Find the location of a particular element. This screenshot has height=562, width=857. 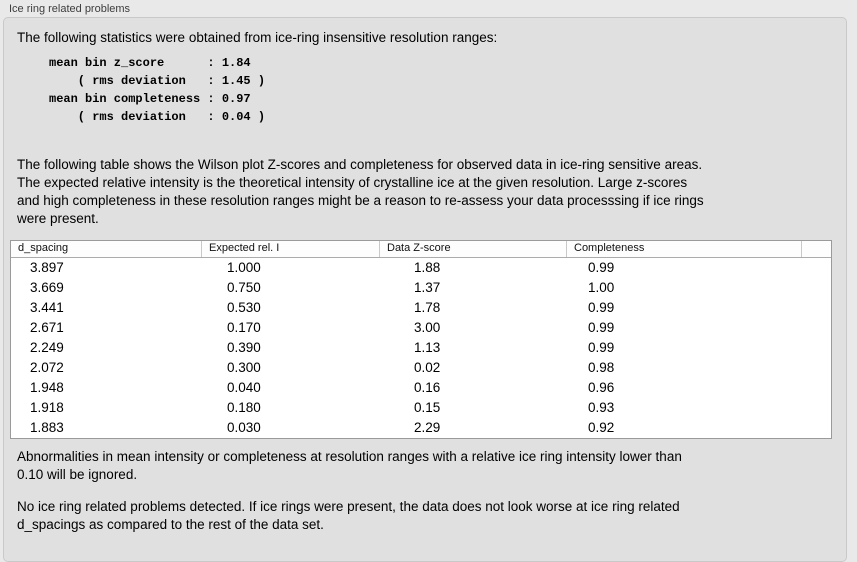

table-row: 2.249 0.390 1.13 0.99 is located at coordinates (421, 348).